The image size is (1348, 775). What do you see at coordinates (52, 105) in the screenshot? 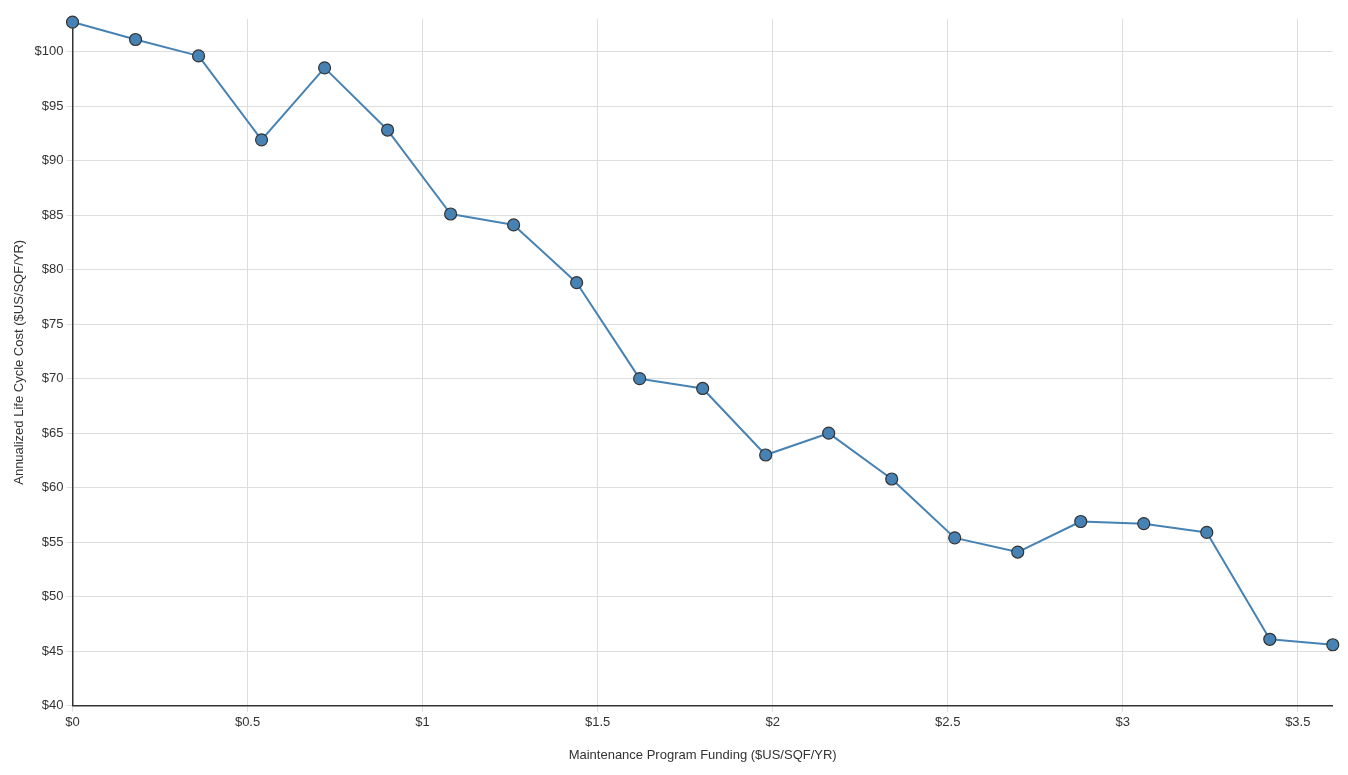
I see `y-tick-label: $95` at bounding box center [52, 105].